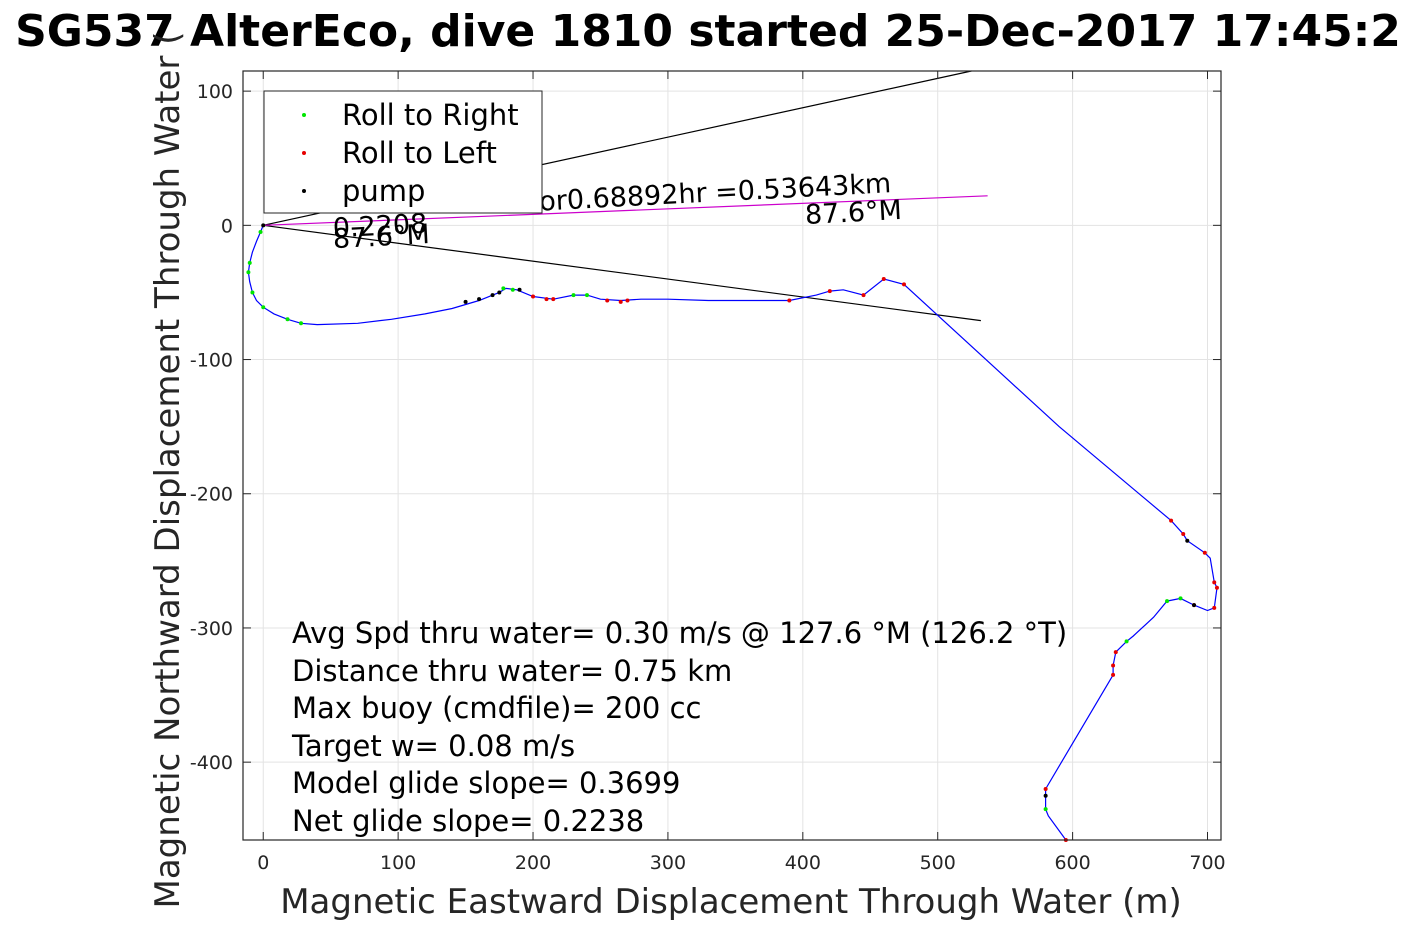 The image size is (1417, 945). I want to click on heading-annotation-2: 87.6°M, so click(381, 237).